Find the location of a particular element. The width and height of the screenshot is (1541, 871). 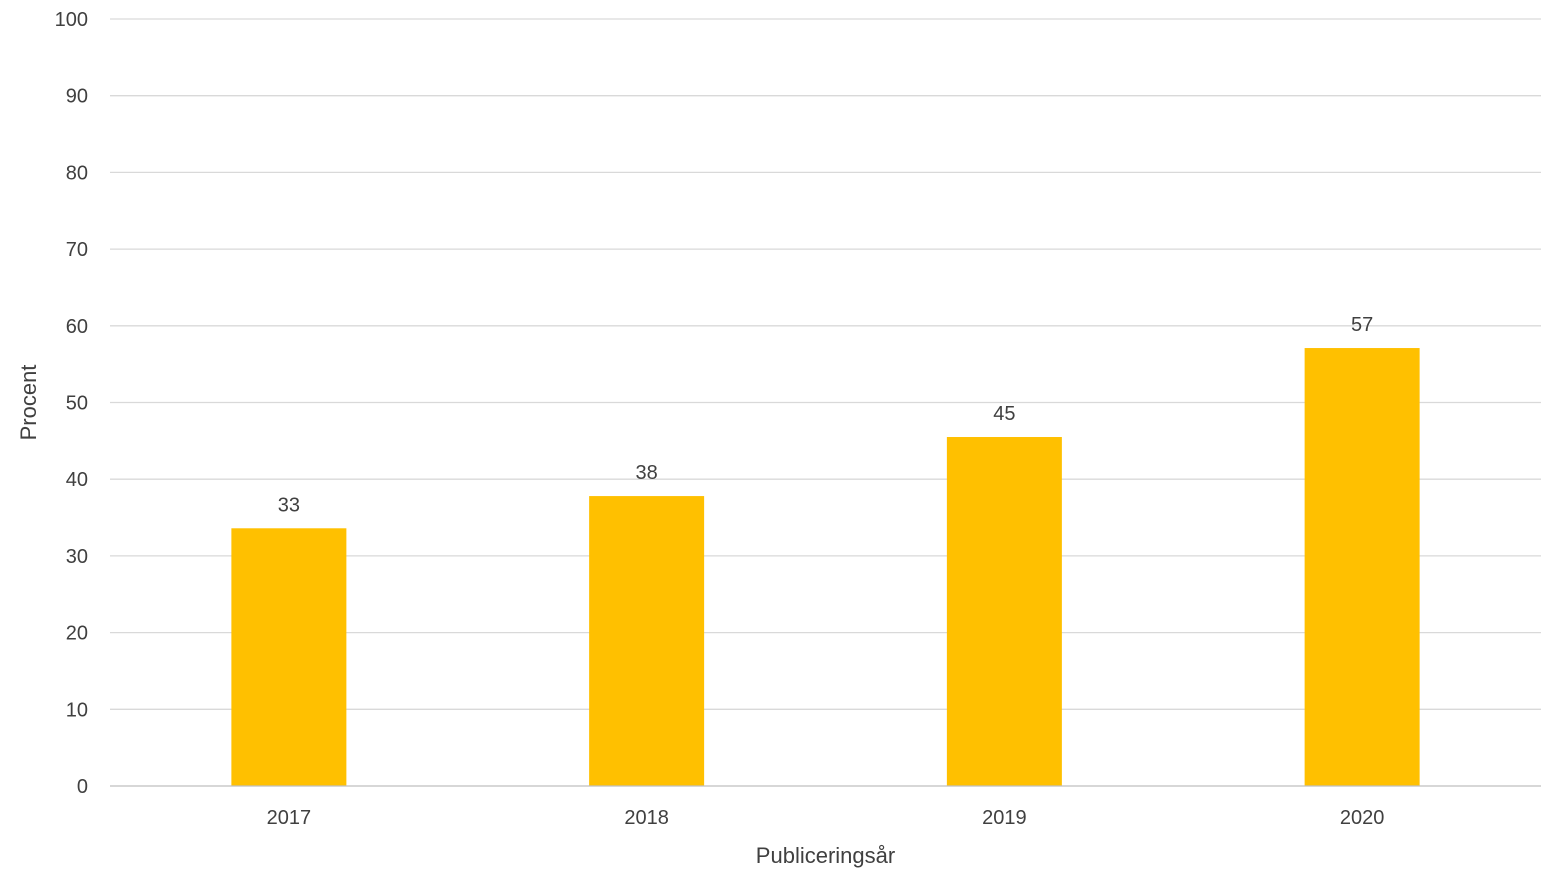

y-axis-ticks: 0 10 20 30 40 50 60 70 80 90 100 is located at coordinates (71, 403).